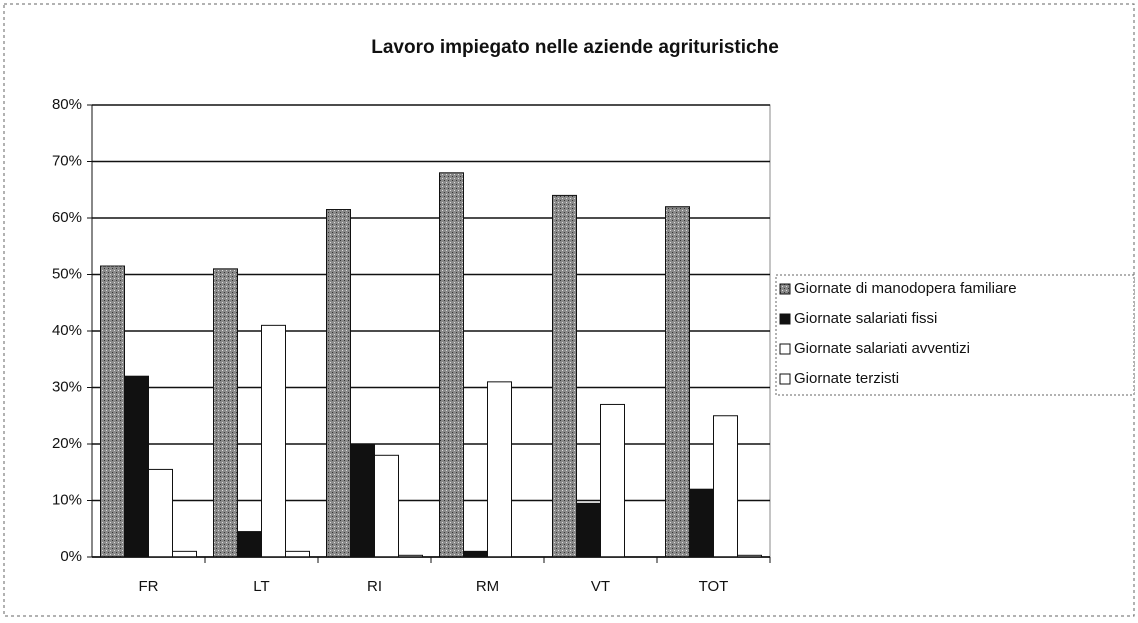 Image resolution: width=1138 pixels, height=623 pixels. Describe the element at coordinates (882, 348) in the screenshot. I see `legend-label: Giornate salariati avventizi` at that location.